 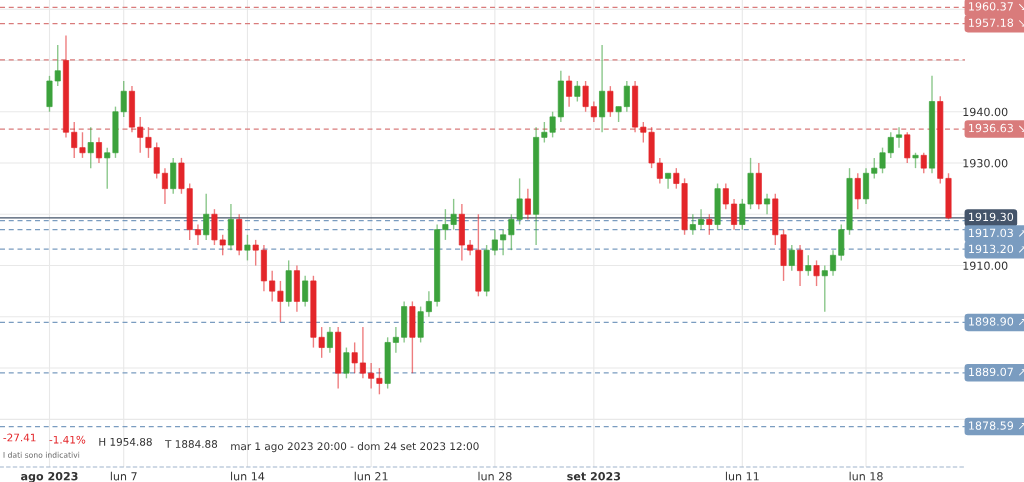 What do you see at coordinates (248, 476) in the screenshot?
I see `x-tick-label: lun 14` at bounding box center [248, 476].